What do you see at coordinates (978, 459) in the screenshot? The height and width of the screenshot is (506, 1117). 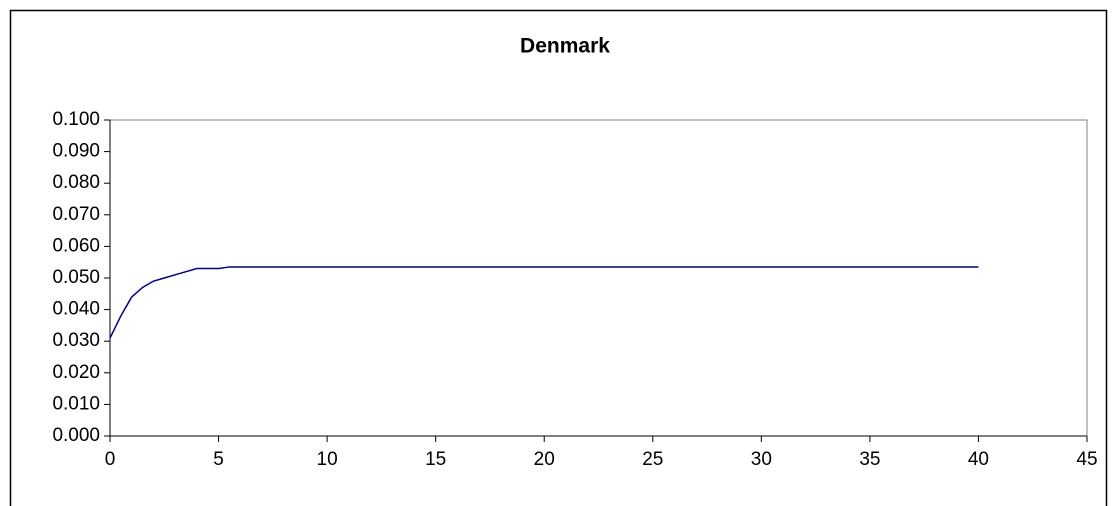 I see `x-tick-label: 40` at bounding box center [978, 459].